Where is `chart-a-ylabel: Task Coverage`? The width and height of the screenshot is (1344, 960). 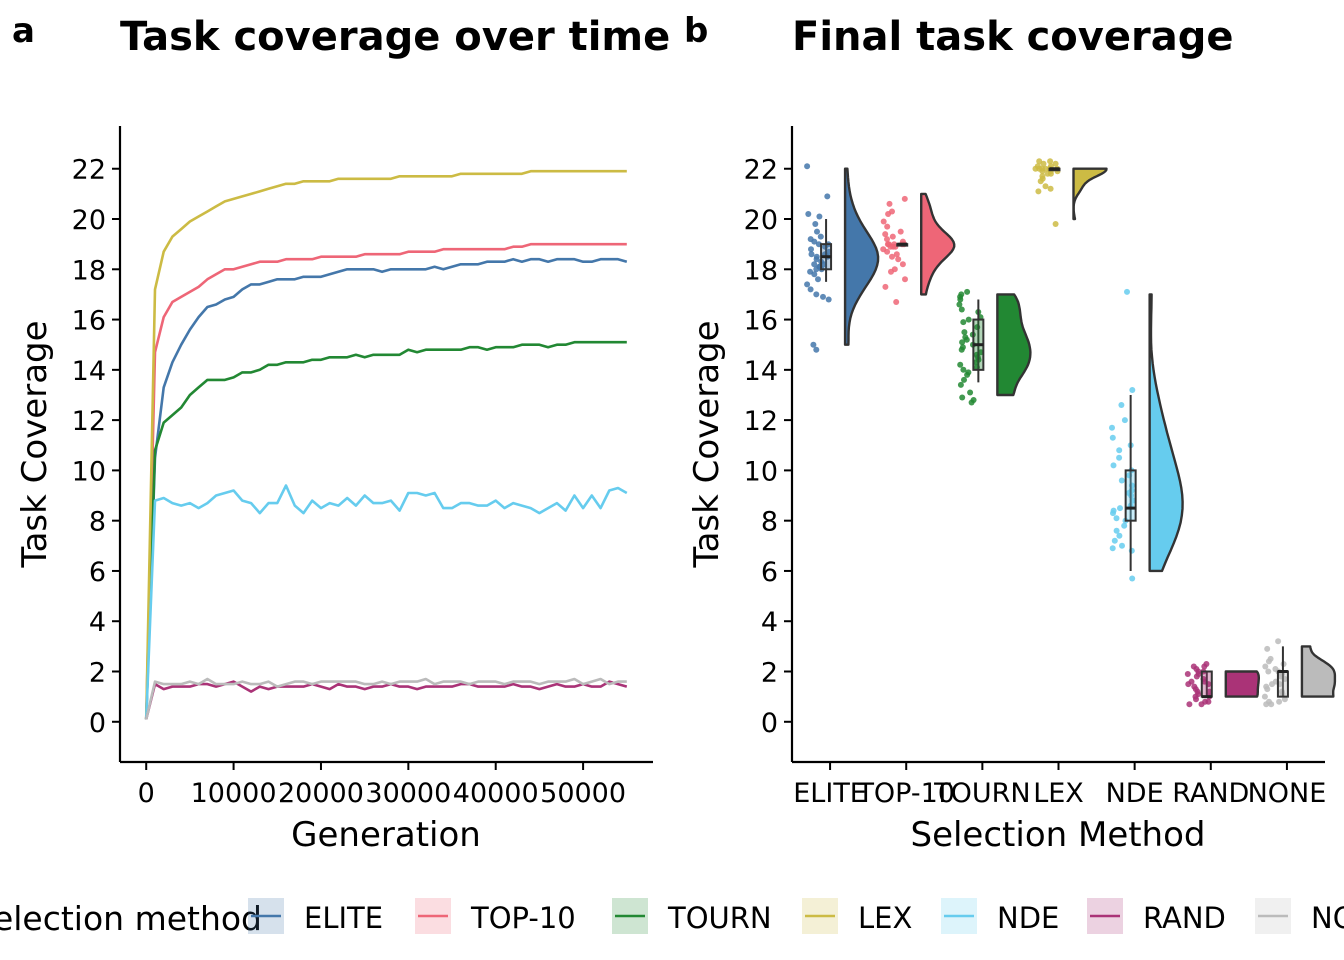
chart-a-ylabel: Task Coverage is located at coordinates (35, 444).